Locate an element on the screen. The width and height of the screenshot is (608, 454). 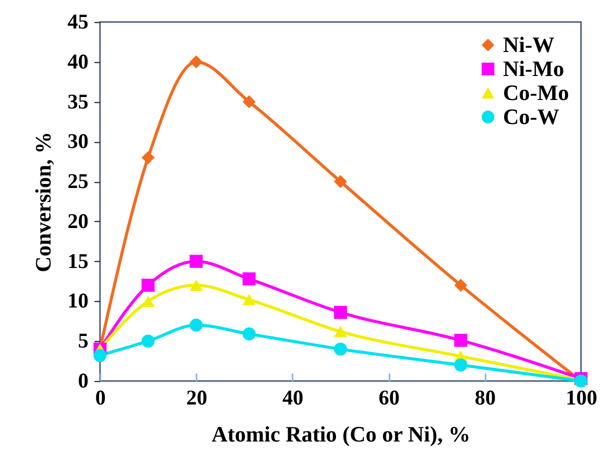
legend-label: Ni-W is located at coordinates (528, 44).